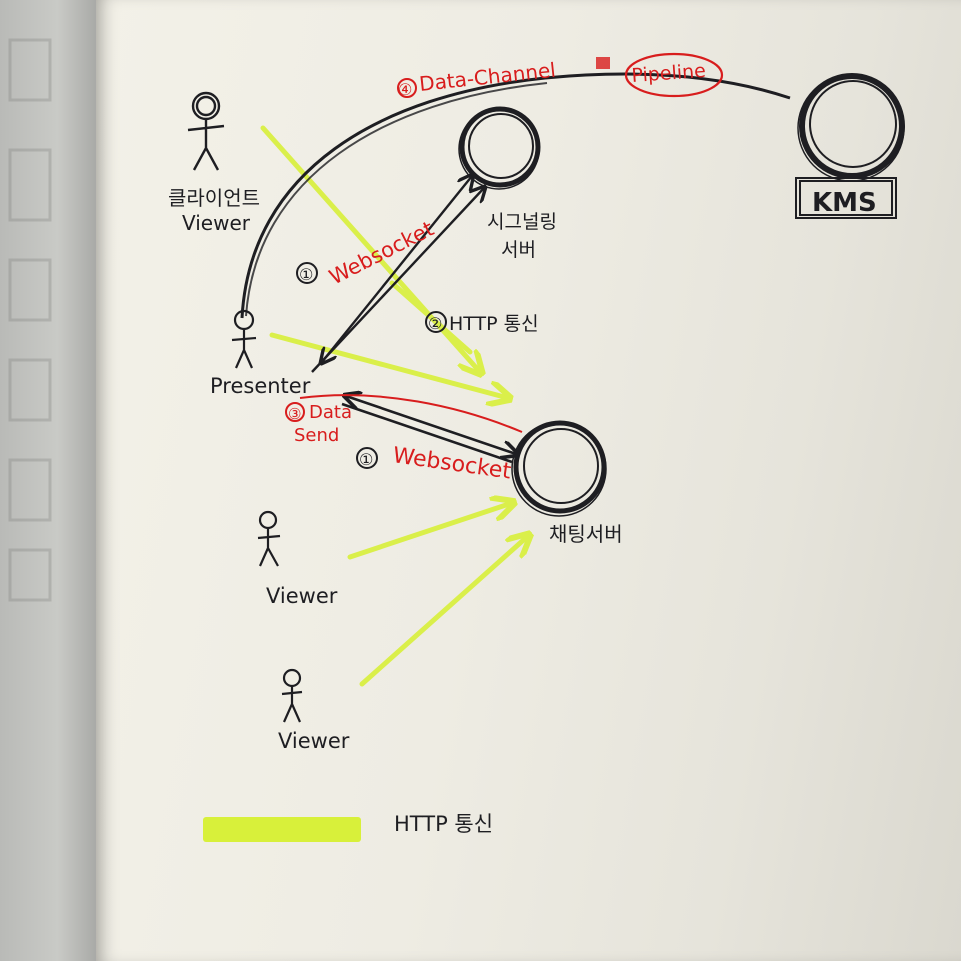 This screenshot has height=961, width=961. I want to click on signaling-server-label-1: 시그널링, so click(522, 222).